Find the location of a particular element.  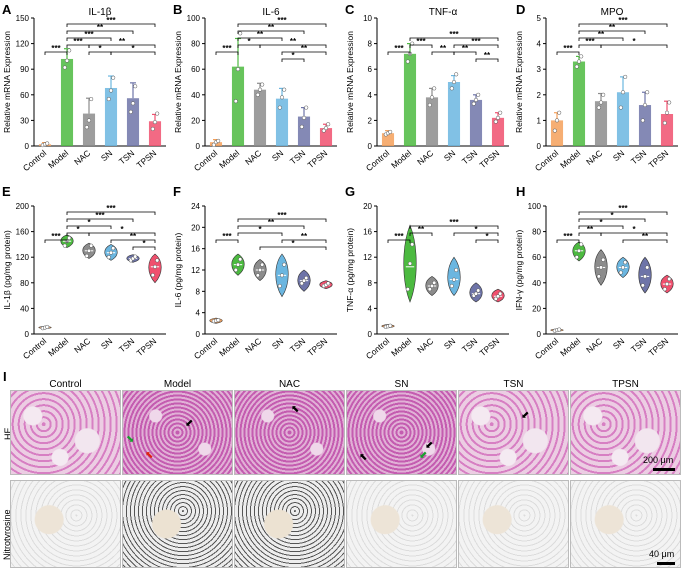

panel-label-H: H is located at coordinates (520, 191).